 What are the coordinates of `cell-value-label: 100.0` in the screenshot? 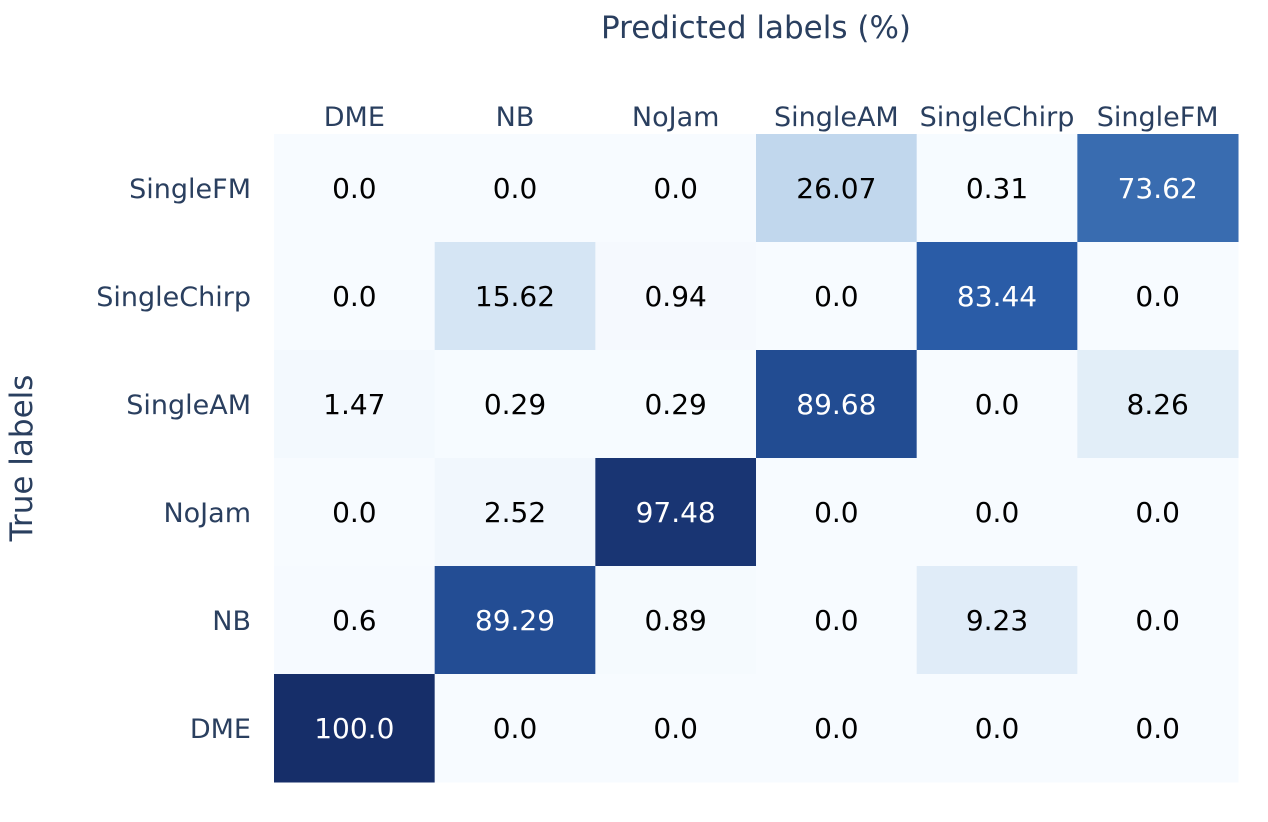 It's located at (354, 728).